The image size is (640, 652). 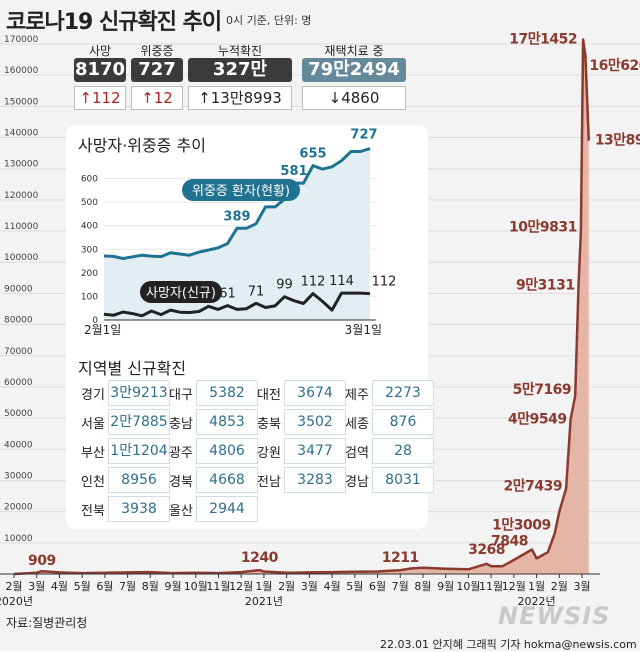 What do you see at coordinates (543, 39) in the screenshot?
I see `data-label: 17만1452` at bounding box center [543, 39].